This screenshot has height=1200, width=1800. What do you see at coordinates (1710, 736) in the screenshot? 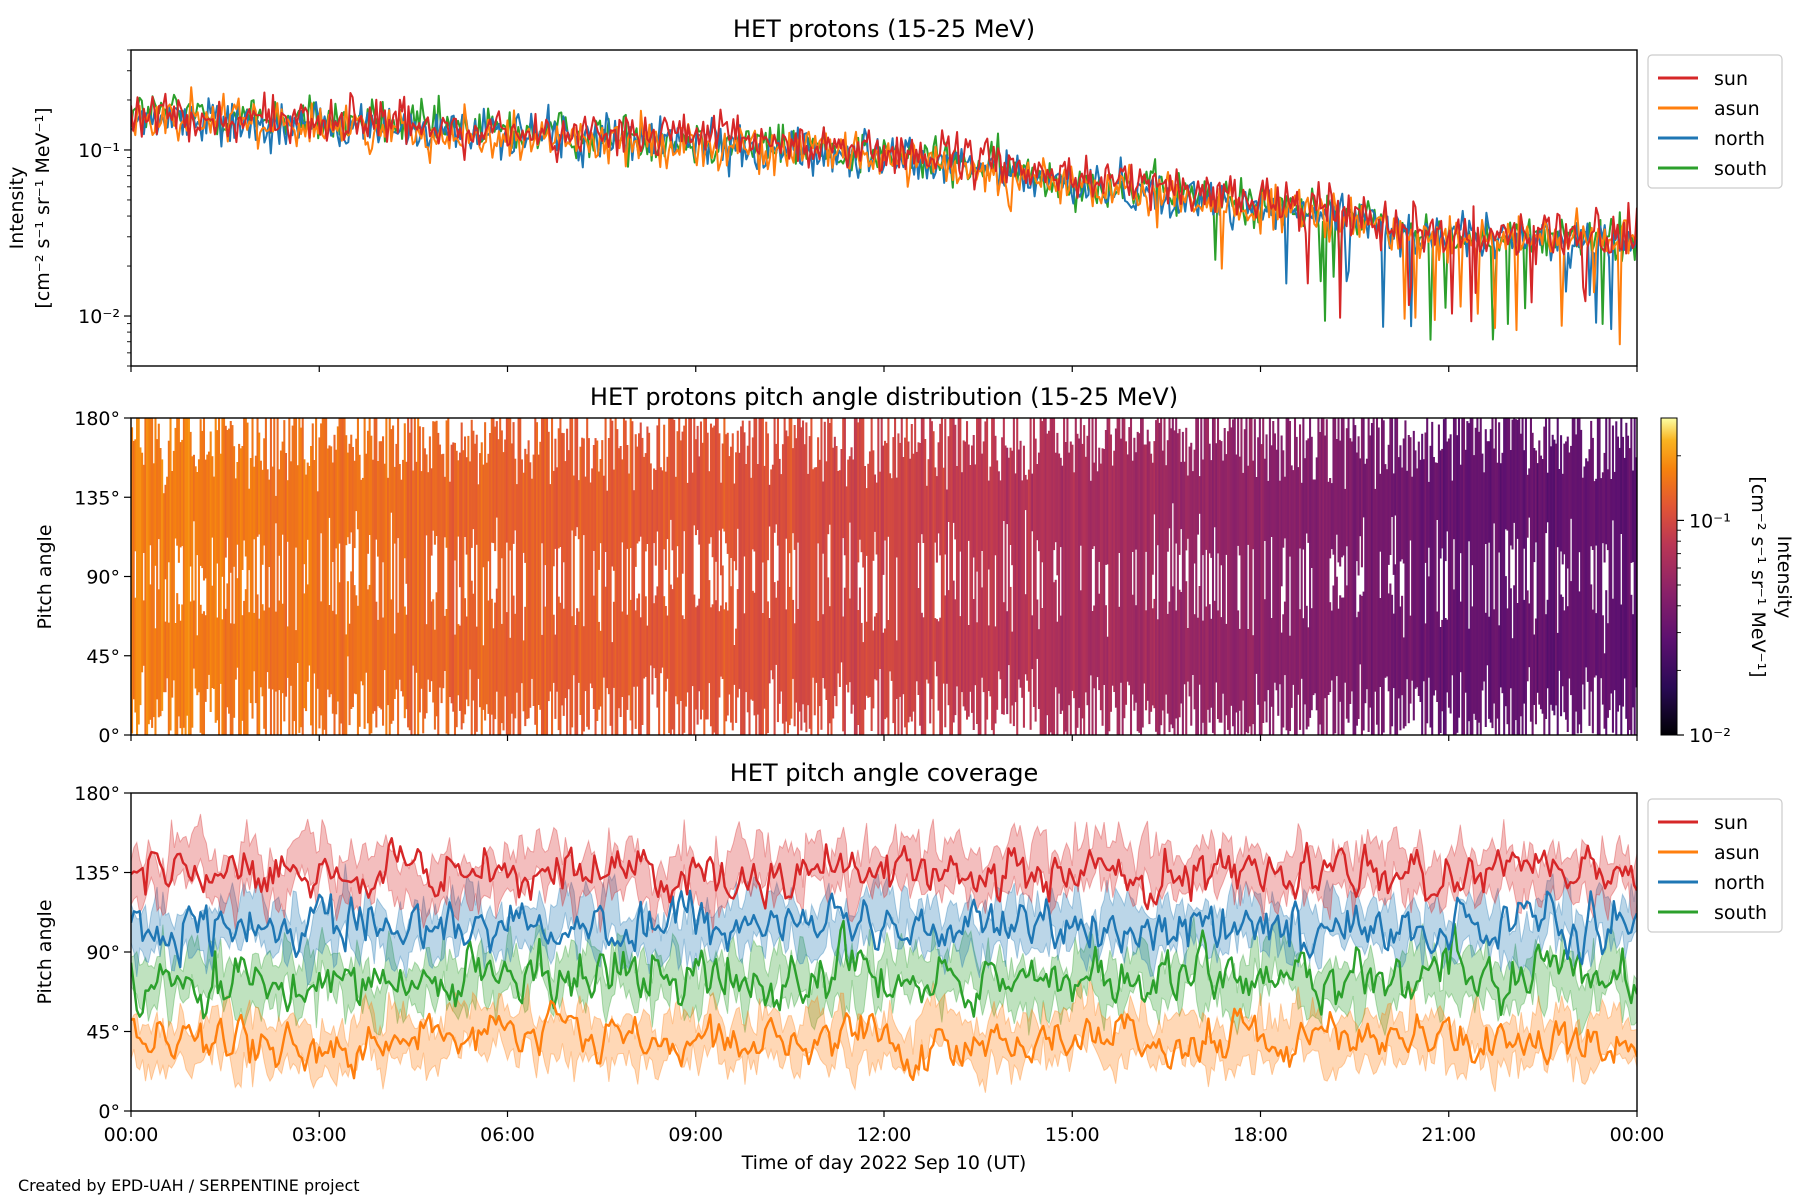
I see `colorbar-tick-label: 10⁻²` at bounding box center [1710, 736].